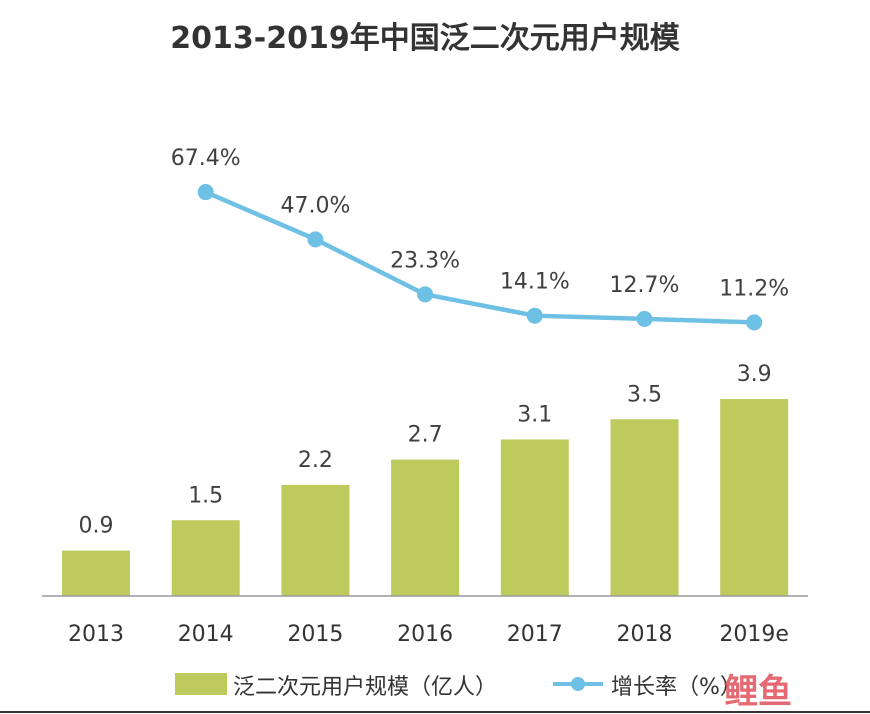  I want to click on bar-2016, so click(425, 527).